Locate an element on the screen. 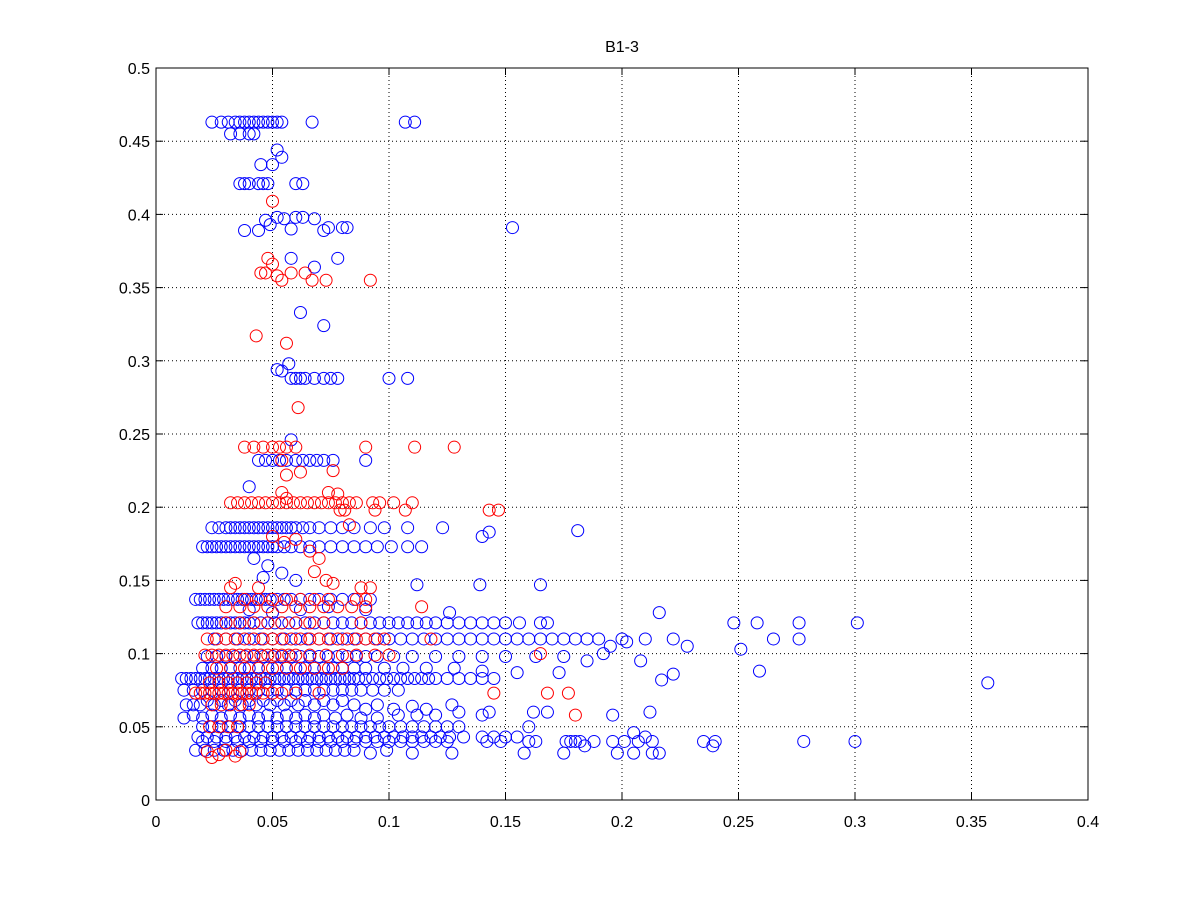 The width and height of the screenshot is (1201, 905). y-tick-label: 0.2 is located at coordinates (139, 508).